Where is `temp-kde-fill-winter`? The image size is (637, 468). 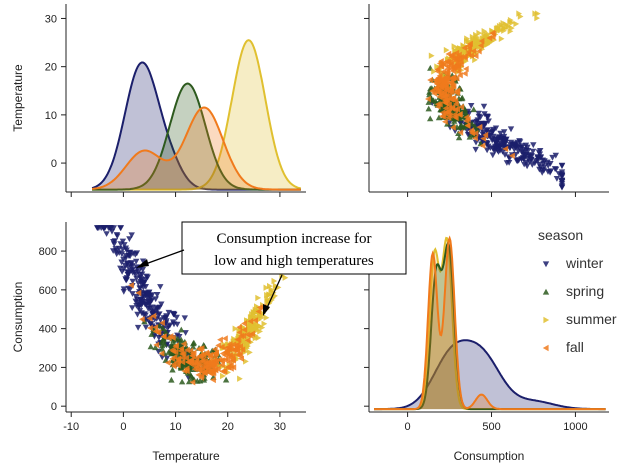
temp-kde-fill-winter is located at coordinates (196, 126).